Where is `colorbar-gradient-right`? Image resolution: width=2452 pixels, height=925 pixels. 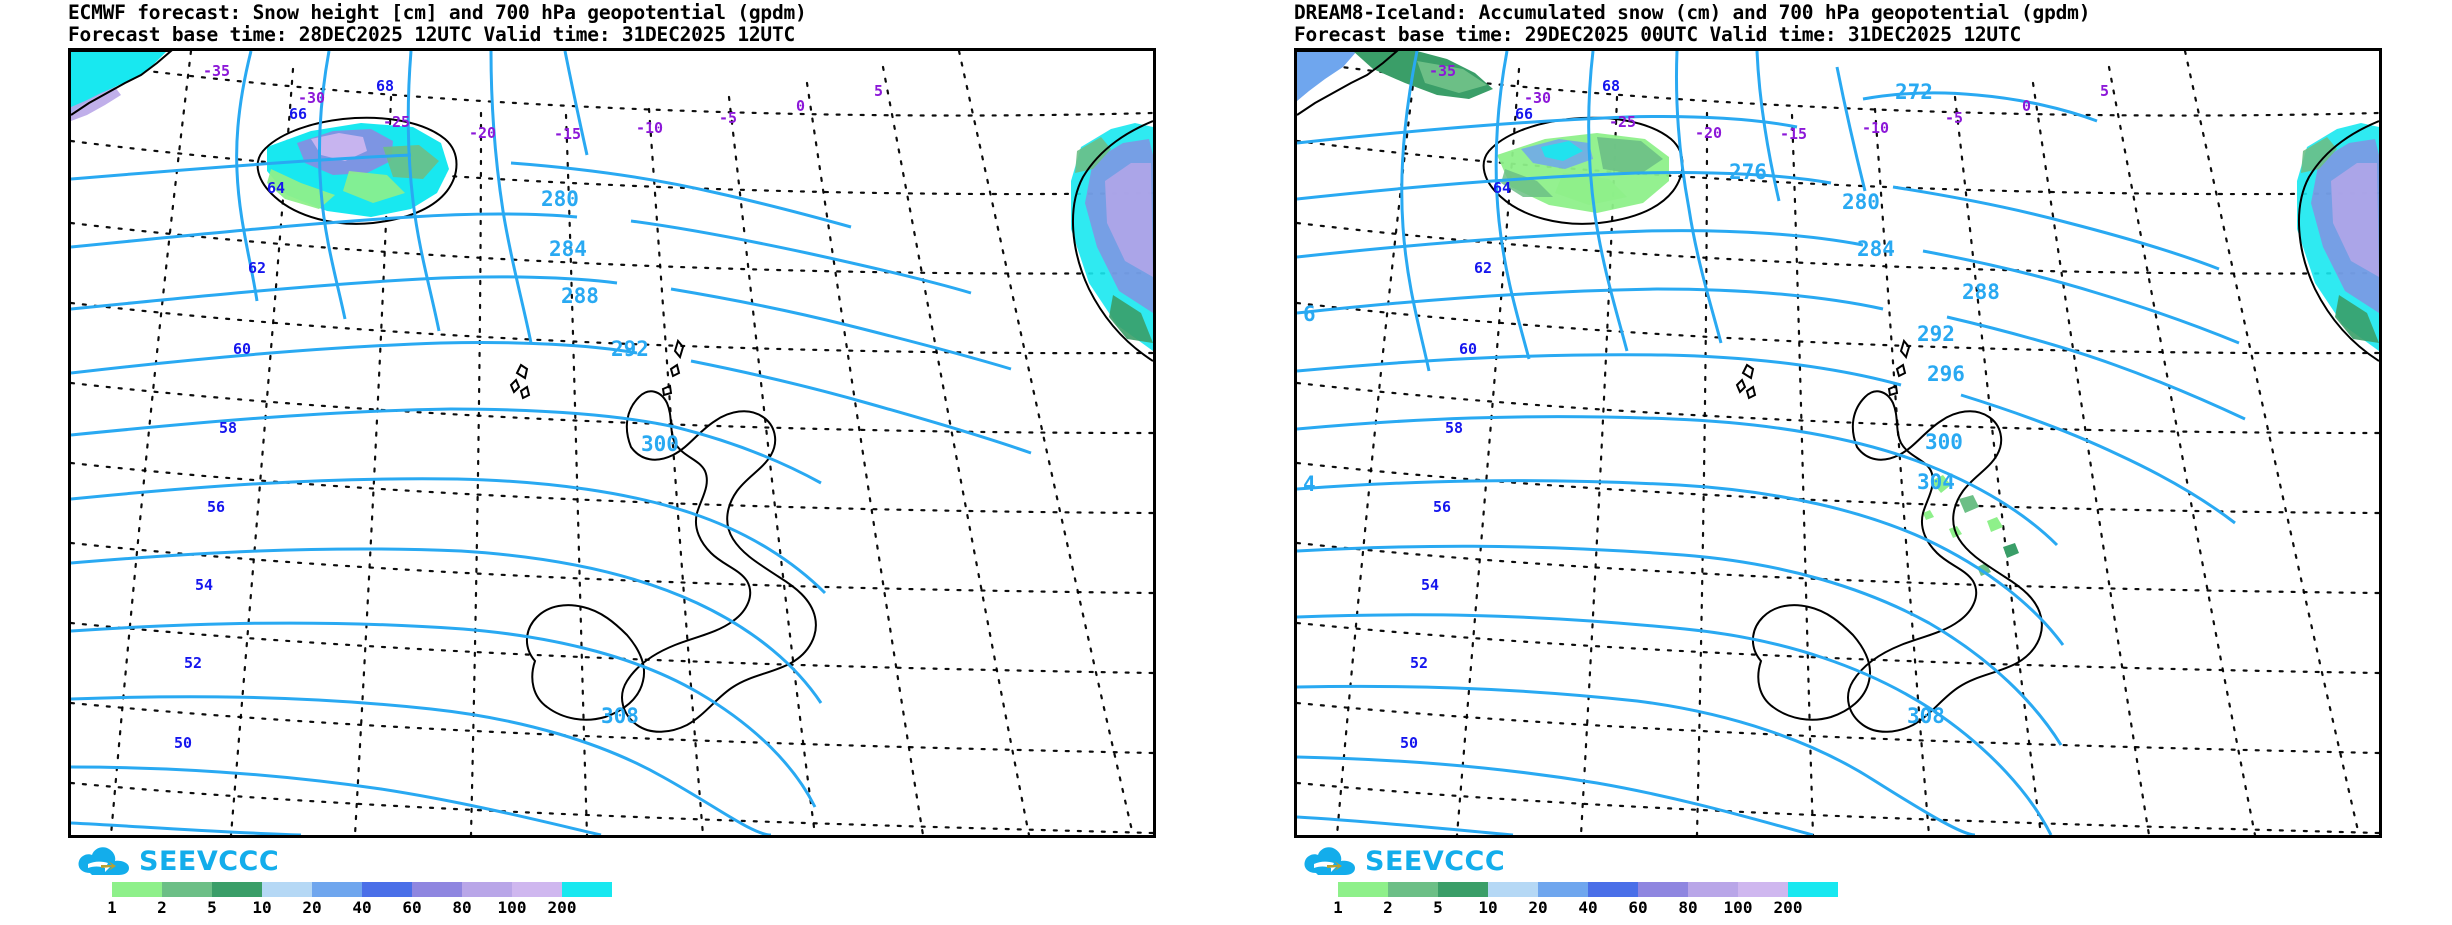
colorbar-gradient-right is located at coordinates (1588, 889).